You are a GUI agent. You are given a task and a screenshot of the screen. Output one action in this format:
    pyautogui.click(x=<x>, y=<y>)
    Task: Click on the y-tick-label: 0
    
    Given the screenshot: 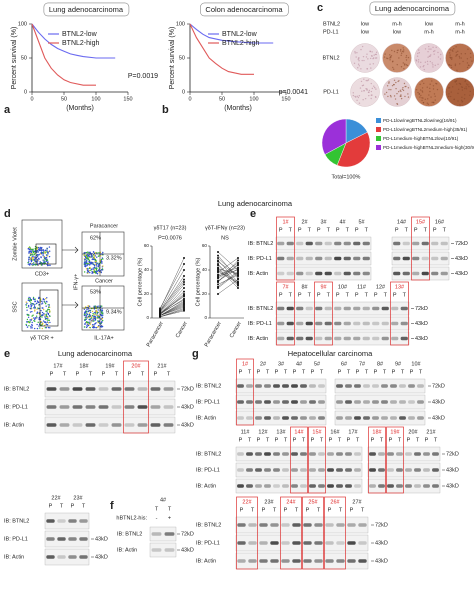 What is the action you would take?
    pyautogui.click(x=147, y=317)
    